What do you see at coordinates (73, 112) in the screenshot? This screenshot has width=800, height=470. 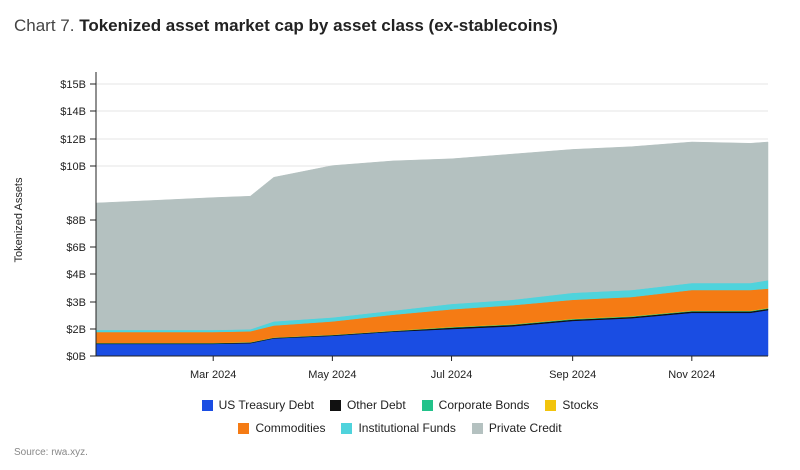 I see `y-tick-label: $14B` at bounding box center [73, 112].